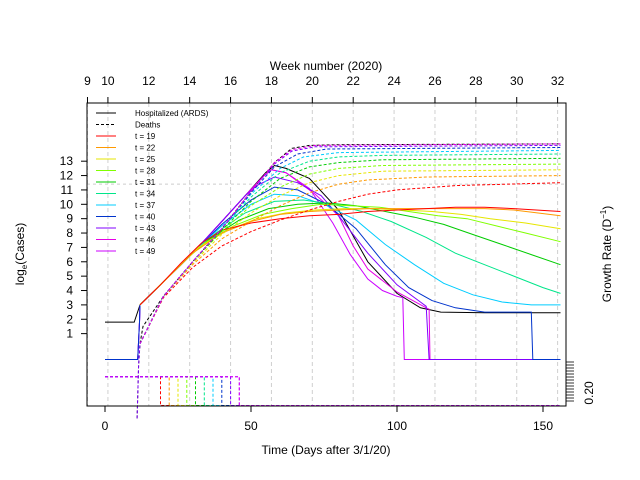  Describe the element at coordinates (354, 81) in the screenshot. I see `top-tick-label: 22` at that location.